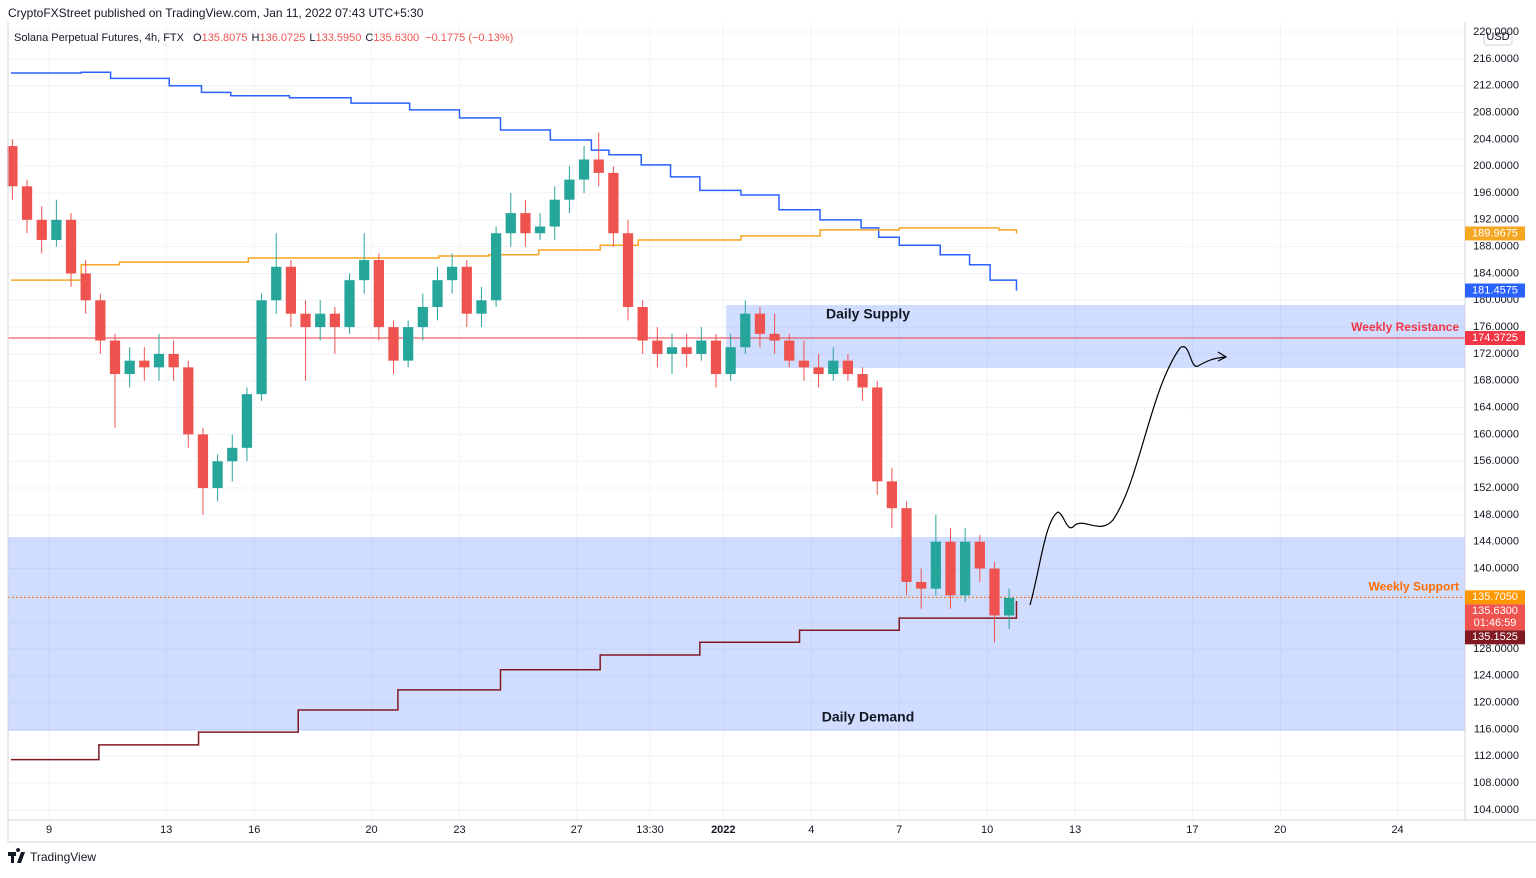  I want to click on y-tick-label: 184.0000, so click(1496, 273).